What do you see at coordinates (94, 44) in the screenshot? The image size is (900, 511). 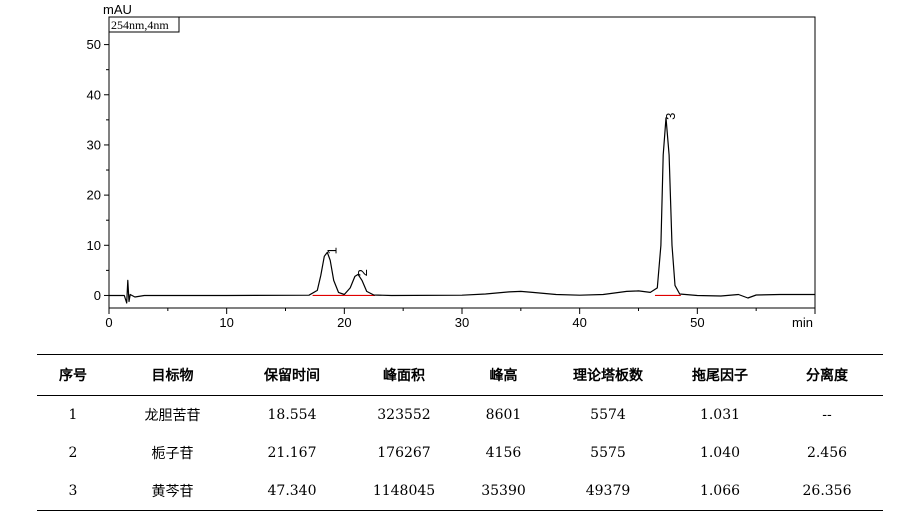 I see `y-tick-label: 50` at bounding box center [94, 44].